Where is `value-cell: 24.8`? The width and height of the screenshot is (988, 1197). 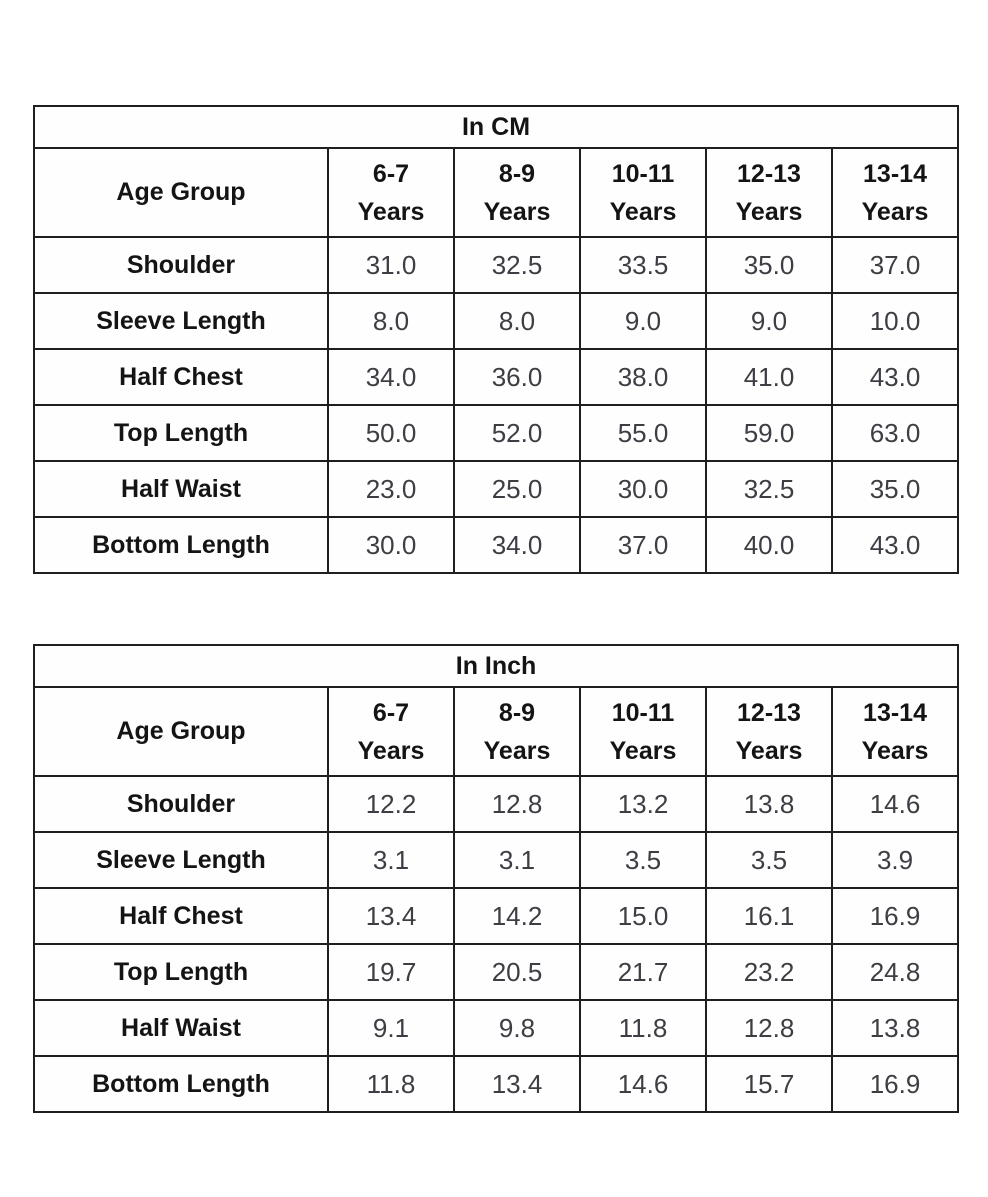
value-cell: 24.8 is located at coordinates (895, 972).